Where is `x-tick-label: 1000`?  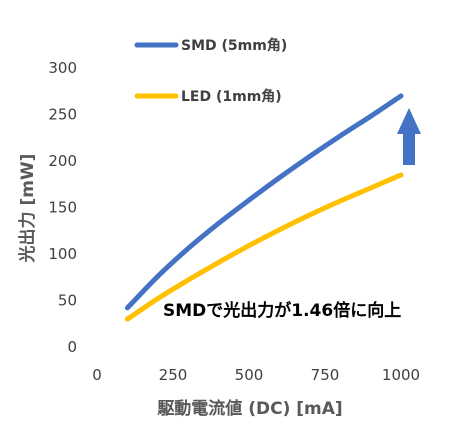 x-tick-label: 1000 is located at coordinates (401, 375).